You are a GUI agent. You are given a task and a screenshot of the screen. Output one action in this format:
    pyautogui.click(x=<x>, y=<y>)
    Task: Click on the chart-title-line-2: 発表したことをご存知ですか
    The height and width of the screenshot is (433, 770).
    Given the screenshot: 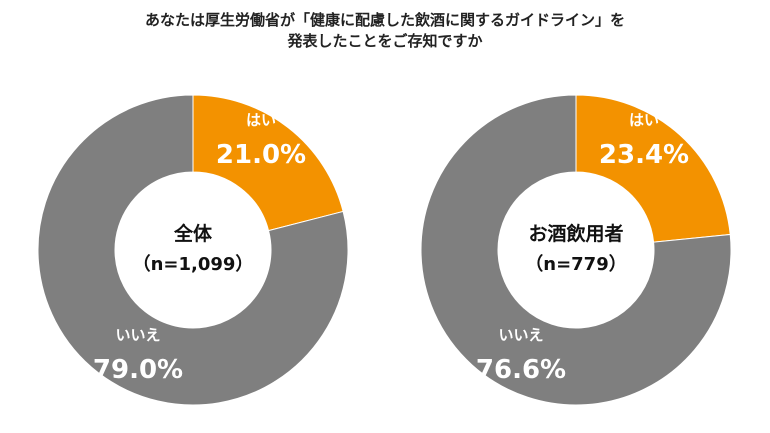 What is the action you would take?
    pyautogui.click(x=385, y=41)
    